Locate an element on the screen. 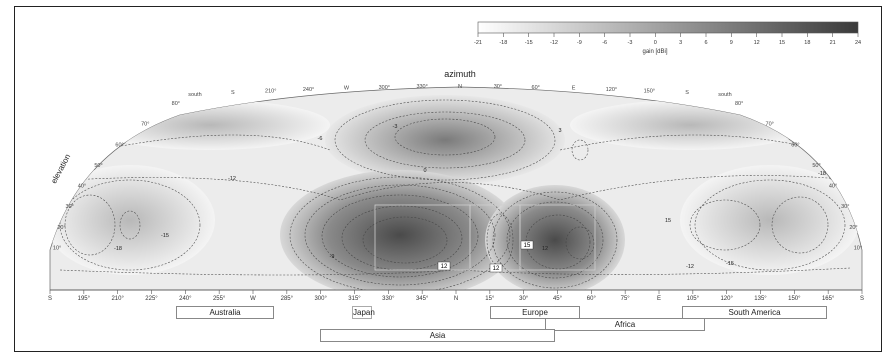 Image resolution: width=895 pixels, height=358 pixels. colorbar-tick-label: 3 is located at coordinates (680, 43).